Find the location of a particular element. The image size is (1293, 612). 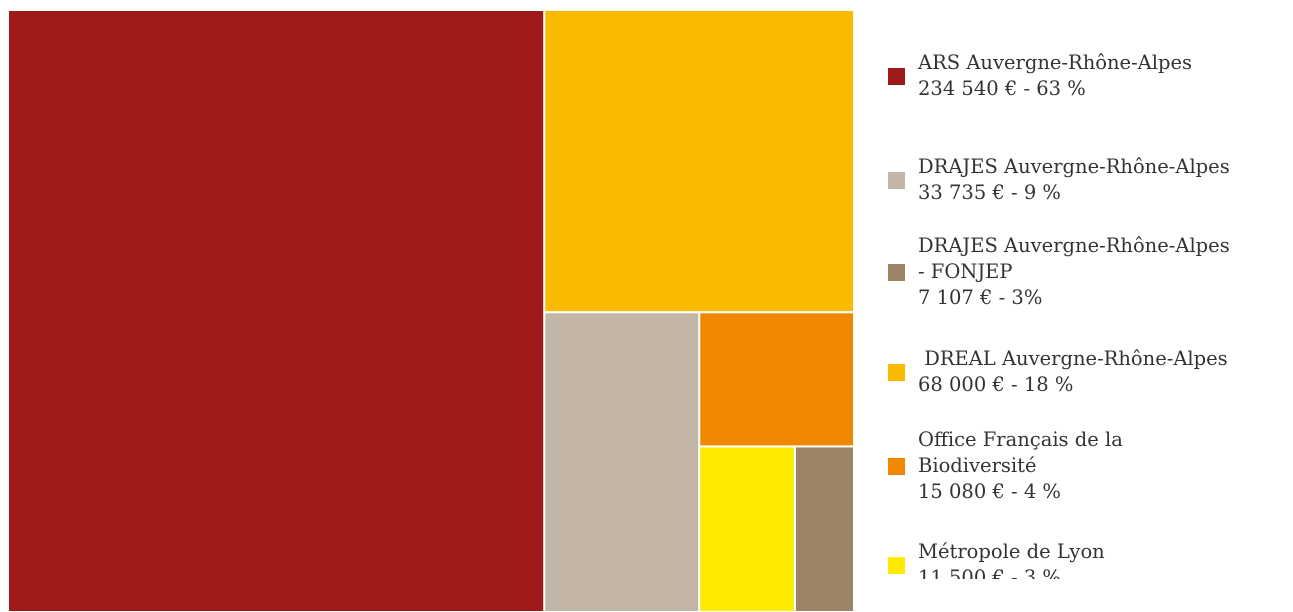

legend-label: ARS Auvergne-Rhône-Alpes is located at coordinates (1055, 62).